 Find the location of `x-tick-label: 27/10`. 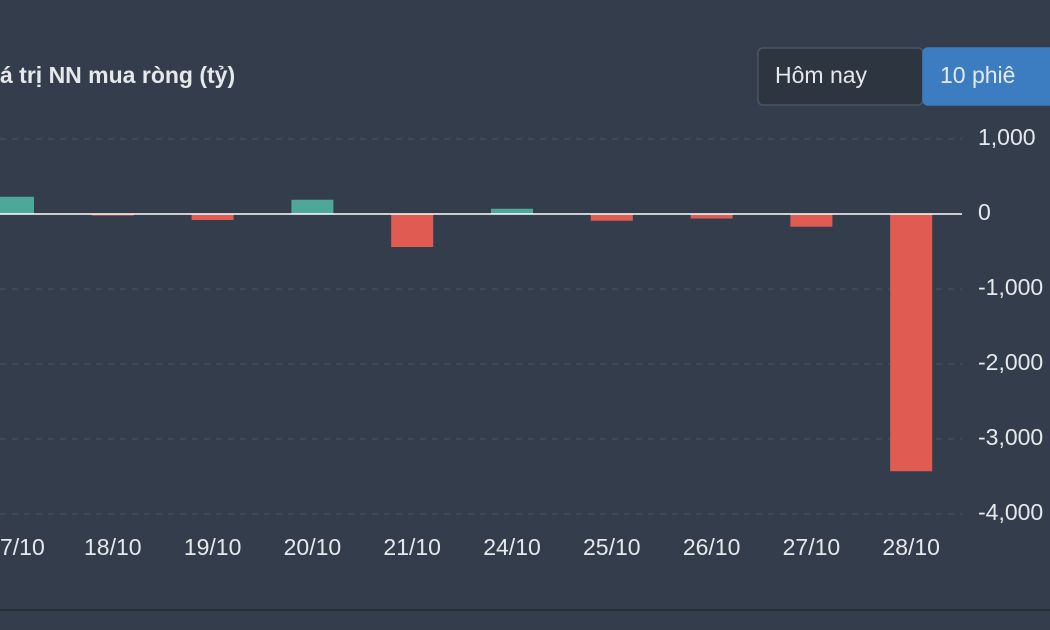

x-tick-label: 27/10 is located at coordinates (812, 547).